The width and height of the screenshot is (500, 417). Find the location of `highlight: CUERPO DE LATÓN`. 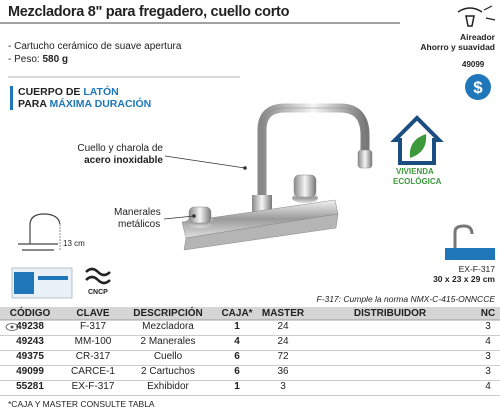

highlight: CUERPO DE LATÓN is located at coordinates (68, 92).